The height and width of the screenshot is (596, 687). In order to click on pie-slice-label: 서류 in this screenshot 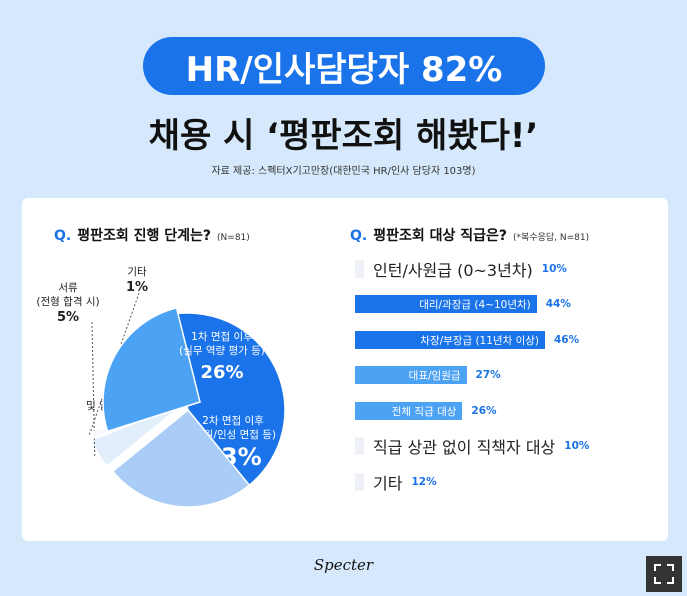, I will do `click(68, 288)`.